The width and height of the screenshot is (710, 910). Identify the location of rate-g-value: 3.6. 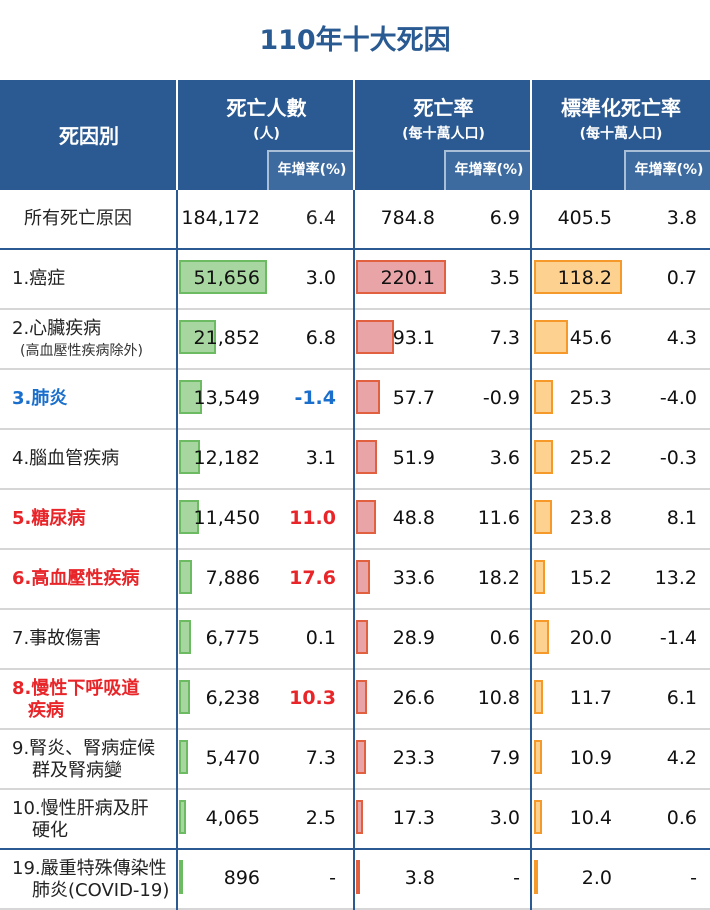
(504, 458).